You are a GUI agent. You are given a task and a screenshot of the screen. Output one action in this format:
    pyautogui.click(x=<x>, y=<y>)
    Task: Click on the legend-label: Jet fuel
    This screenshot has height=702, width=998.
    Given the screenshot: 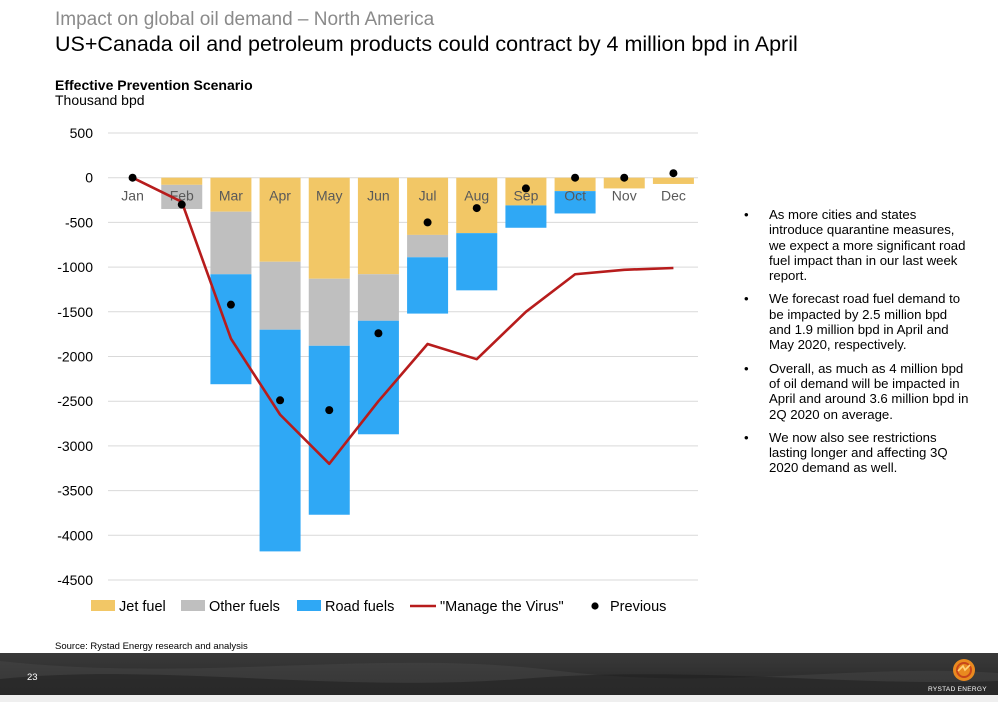 What is the action you would take?
    pyautogui.click(x=142, y=607)
    